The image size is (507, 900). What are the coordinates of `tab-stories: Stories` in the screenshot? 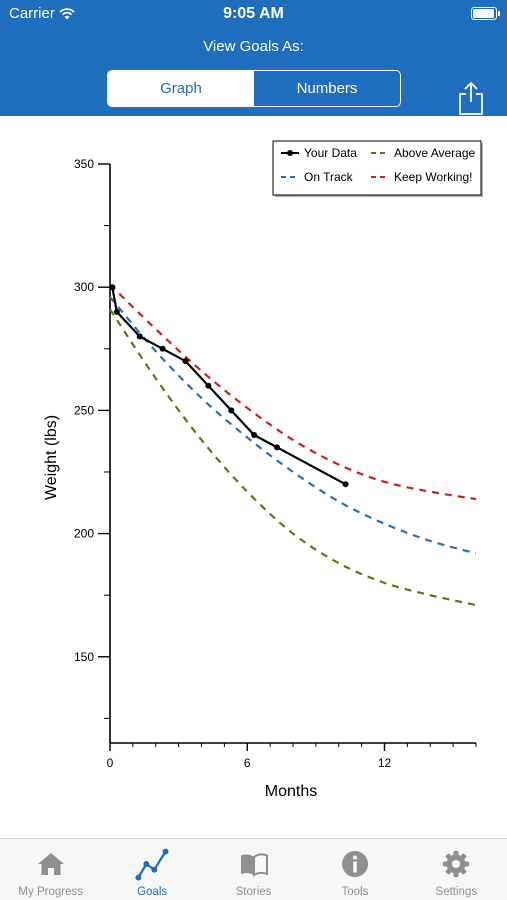 It's located at (253, 869).